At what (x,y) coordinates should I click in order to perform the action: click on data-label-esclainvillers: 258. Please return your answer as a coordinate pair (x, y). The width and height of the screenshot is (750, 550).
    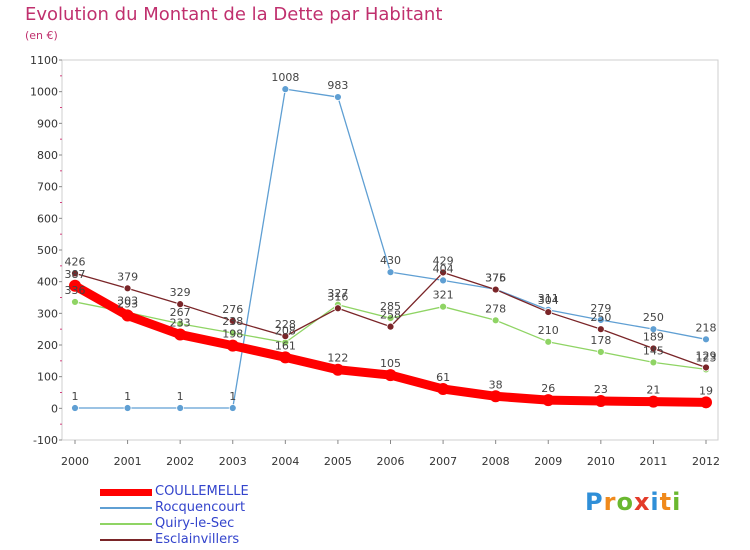
    Looking at the image, I should click on (390, 315).